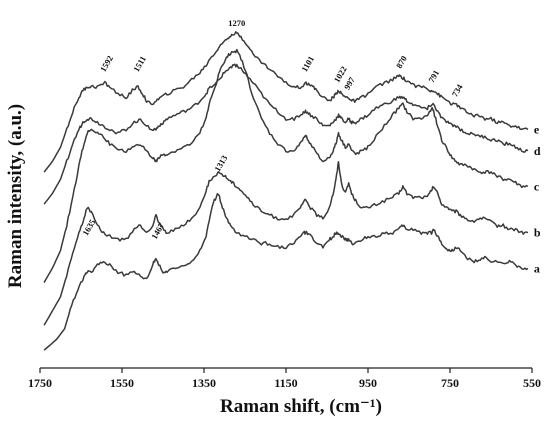  What do you see at coordinates (537, 186) in the screenshot?
I see `series-label-c: c` at bounding box center [537, 186].